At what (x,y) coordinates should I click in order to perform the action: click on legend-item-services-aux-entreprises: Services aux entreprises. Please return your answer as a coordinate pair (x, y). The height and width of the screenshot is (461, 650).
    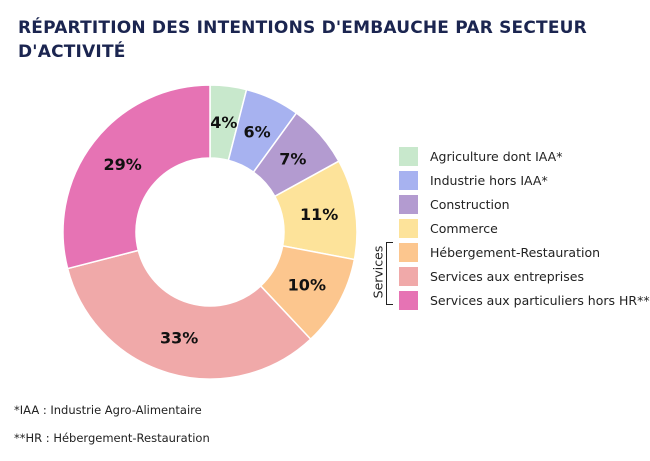
    Looking at the image, I should click on (521, 276).